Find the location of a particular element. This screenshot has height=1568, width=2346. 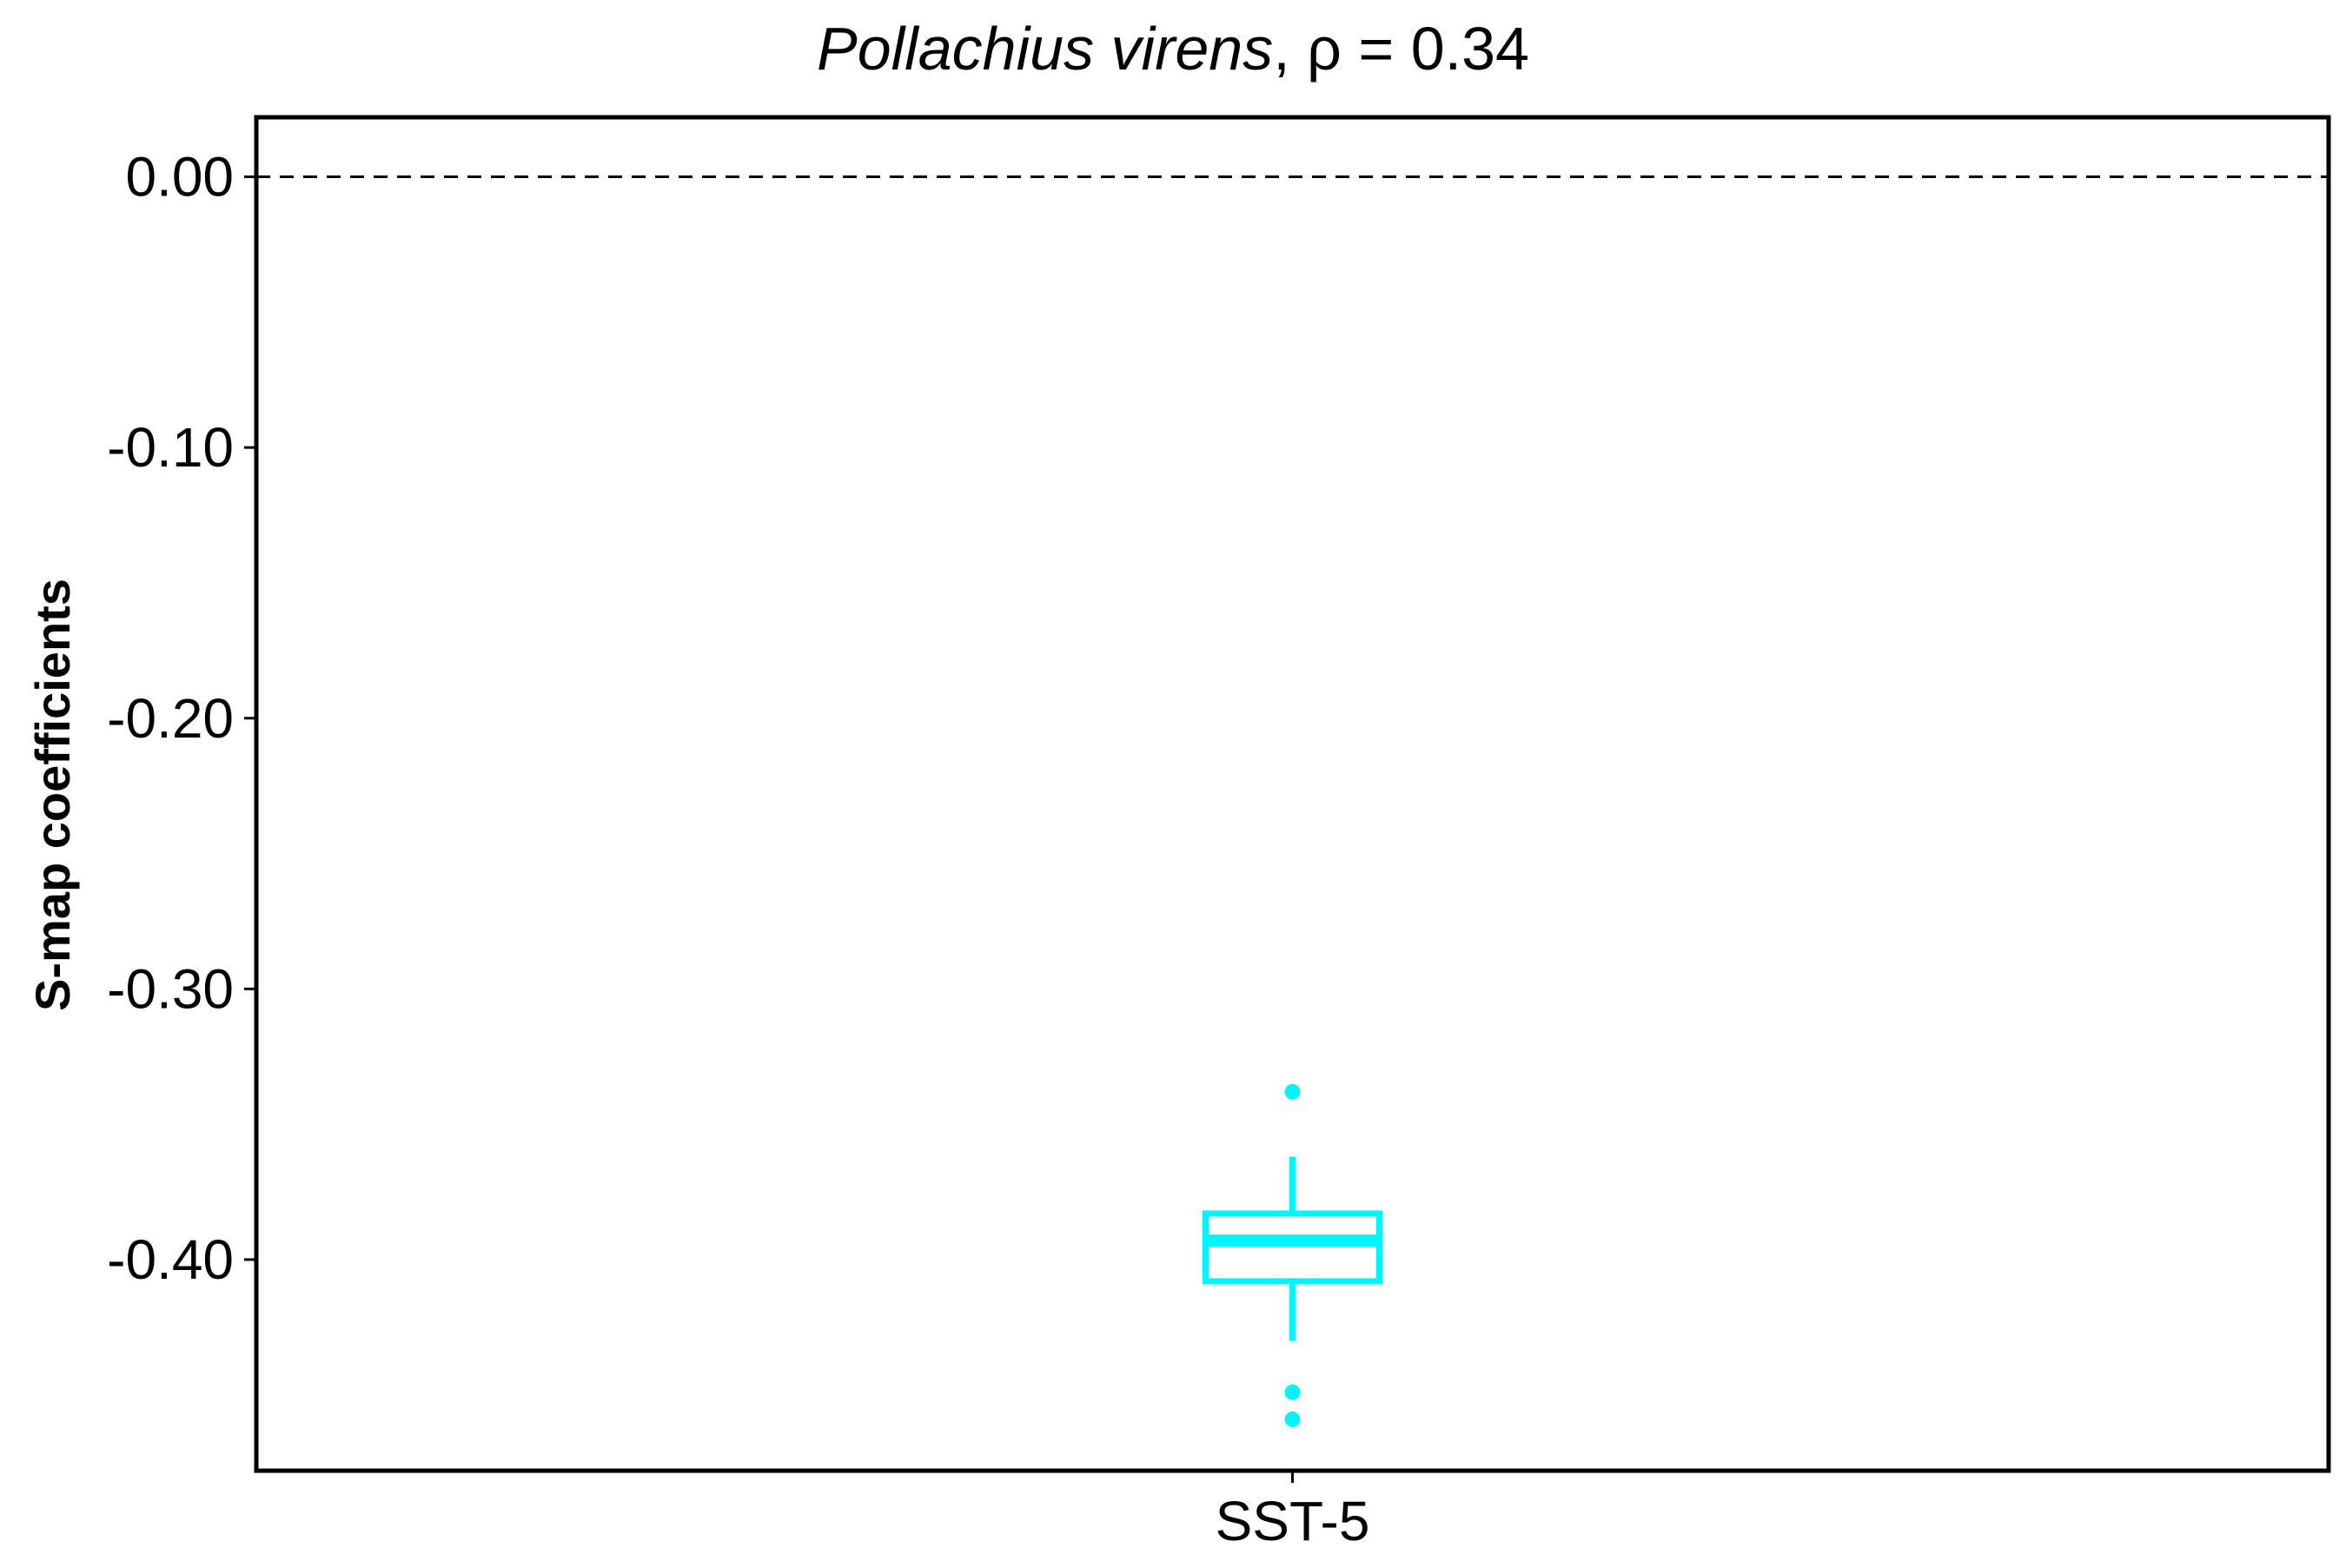

y-tick-label: -0.10 is located at coordinates (171, 447).